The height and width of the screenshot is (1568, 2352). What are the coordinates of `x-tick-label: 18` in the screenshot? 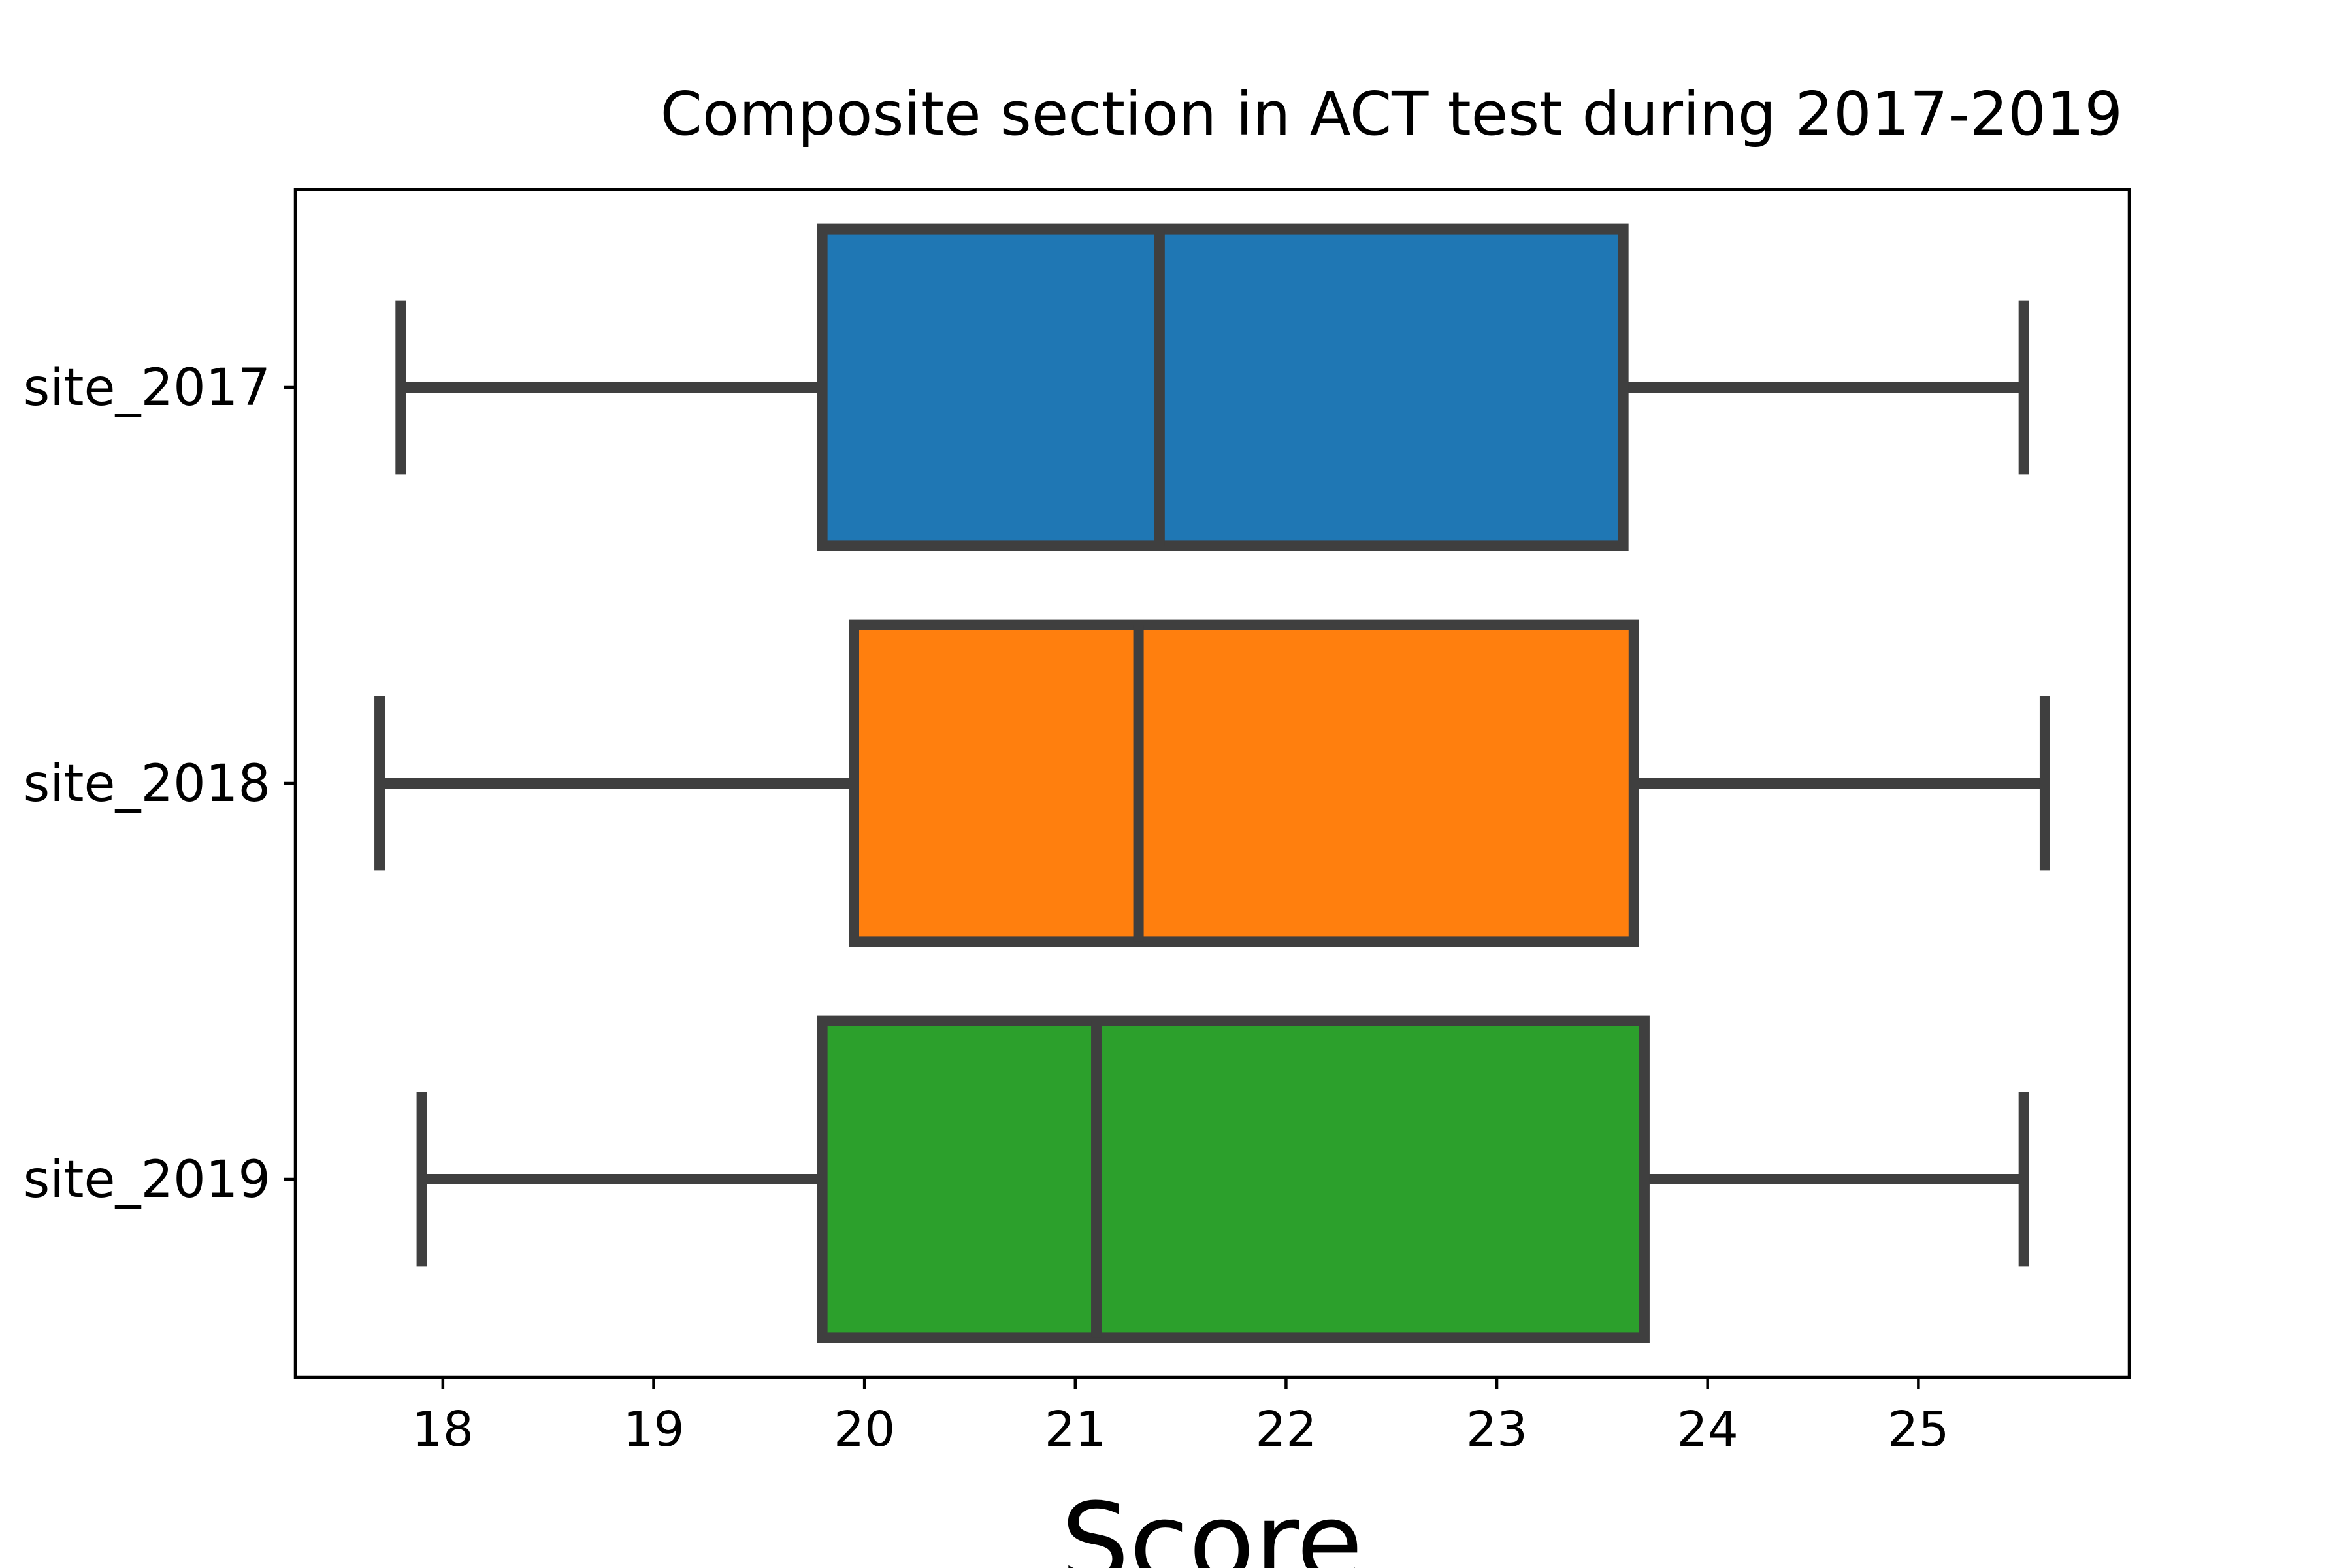 It's located at (443, 1429).